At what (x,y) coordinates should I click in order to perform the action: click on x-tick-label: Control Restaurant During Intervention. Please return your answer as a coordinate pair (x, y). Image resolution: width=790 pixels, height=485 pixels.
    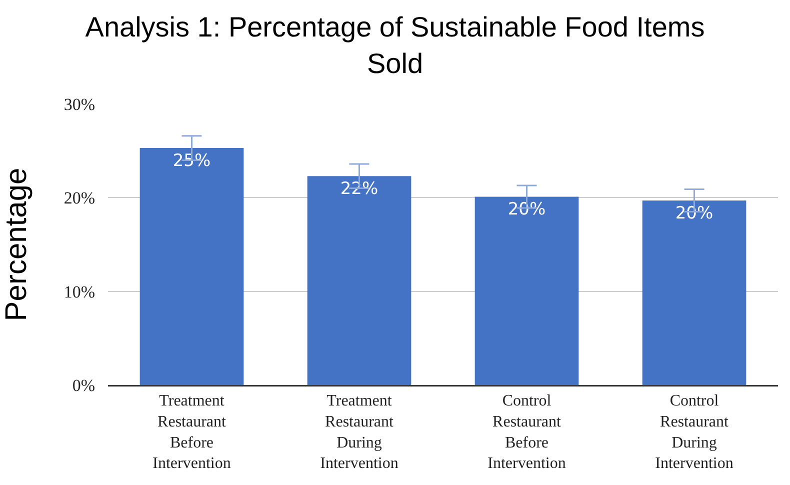
    Looking at the image, I should click on (694, 432).